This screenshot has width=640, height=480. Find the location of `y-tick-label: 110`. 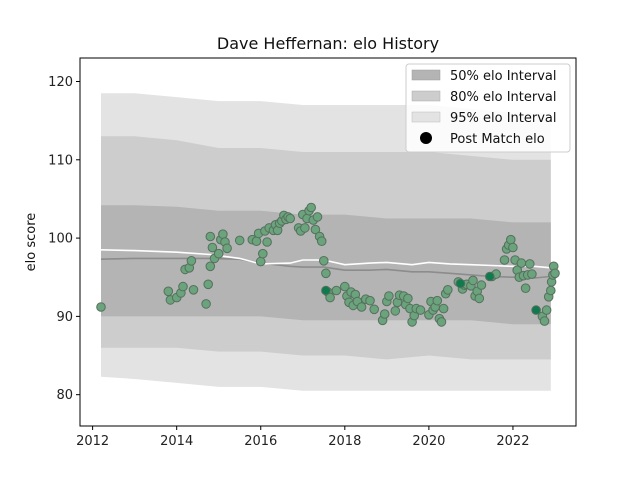

y-tick-label: 110 is located at coordinates (60, 160).